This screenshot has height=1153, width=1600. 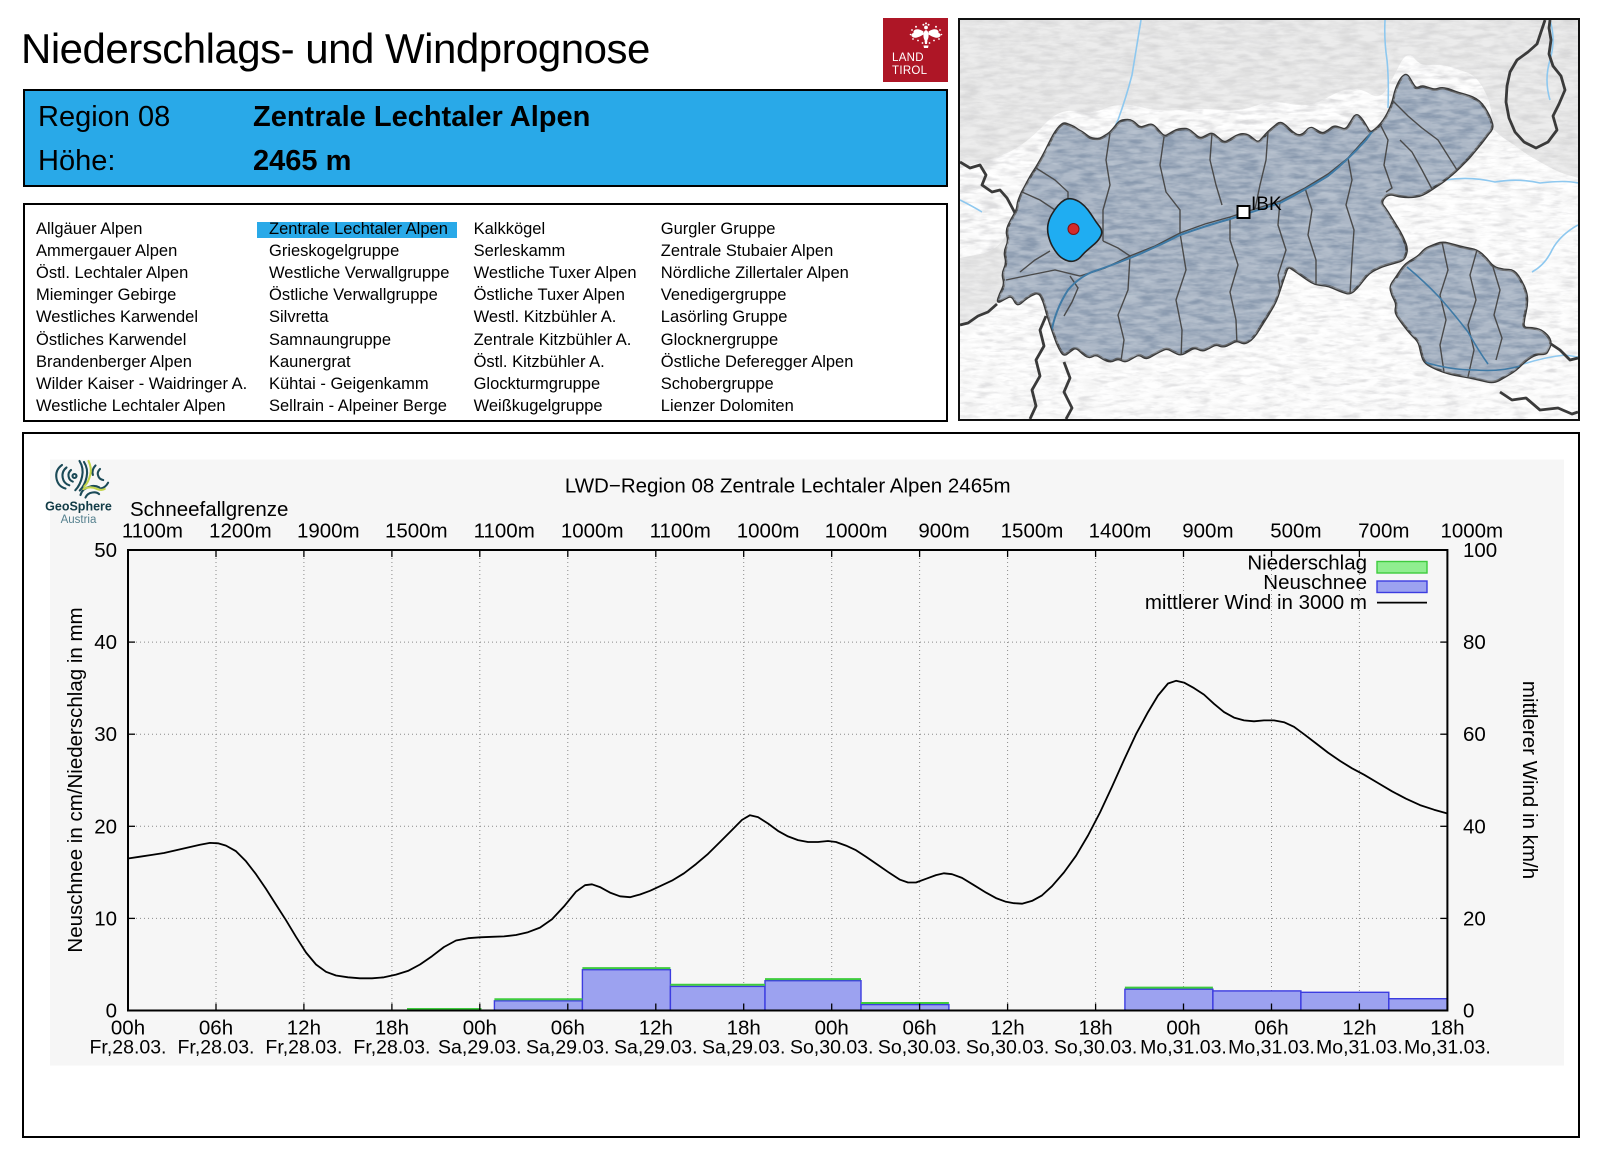 What do you see at coordinates (1383, 531) in the screenshot?
I see `svg-text: 700m` at bounding box center [1383, 531].